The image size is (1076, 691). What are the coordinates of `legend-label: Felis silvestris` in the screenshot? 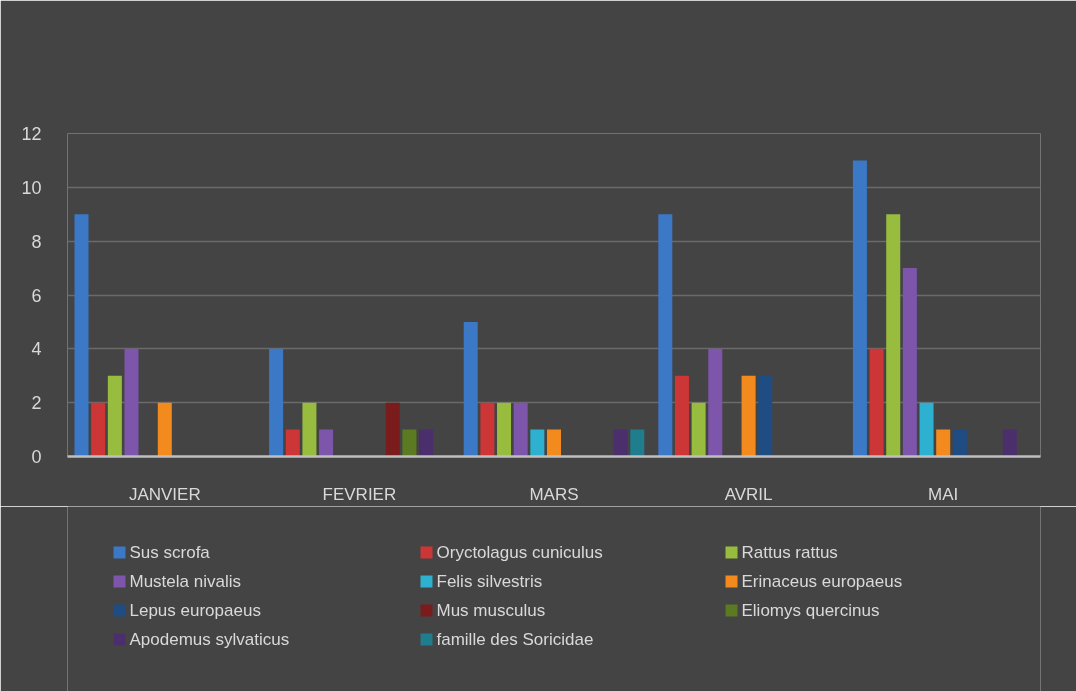 It's located at (489, 581).